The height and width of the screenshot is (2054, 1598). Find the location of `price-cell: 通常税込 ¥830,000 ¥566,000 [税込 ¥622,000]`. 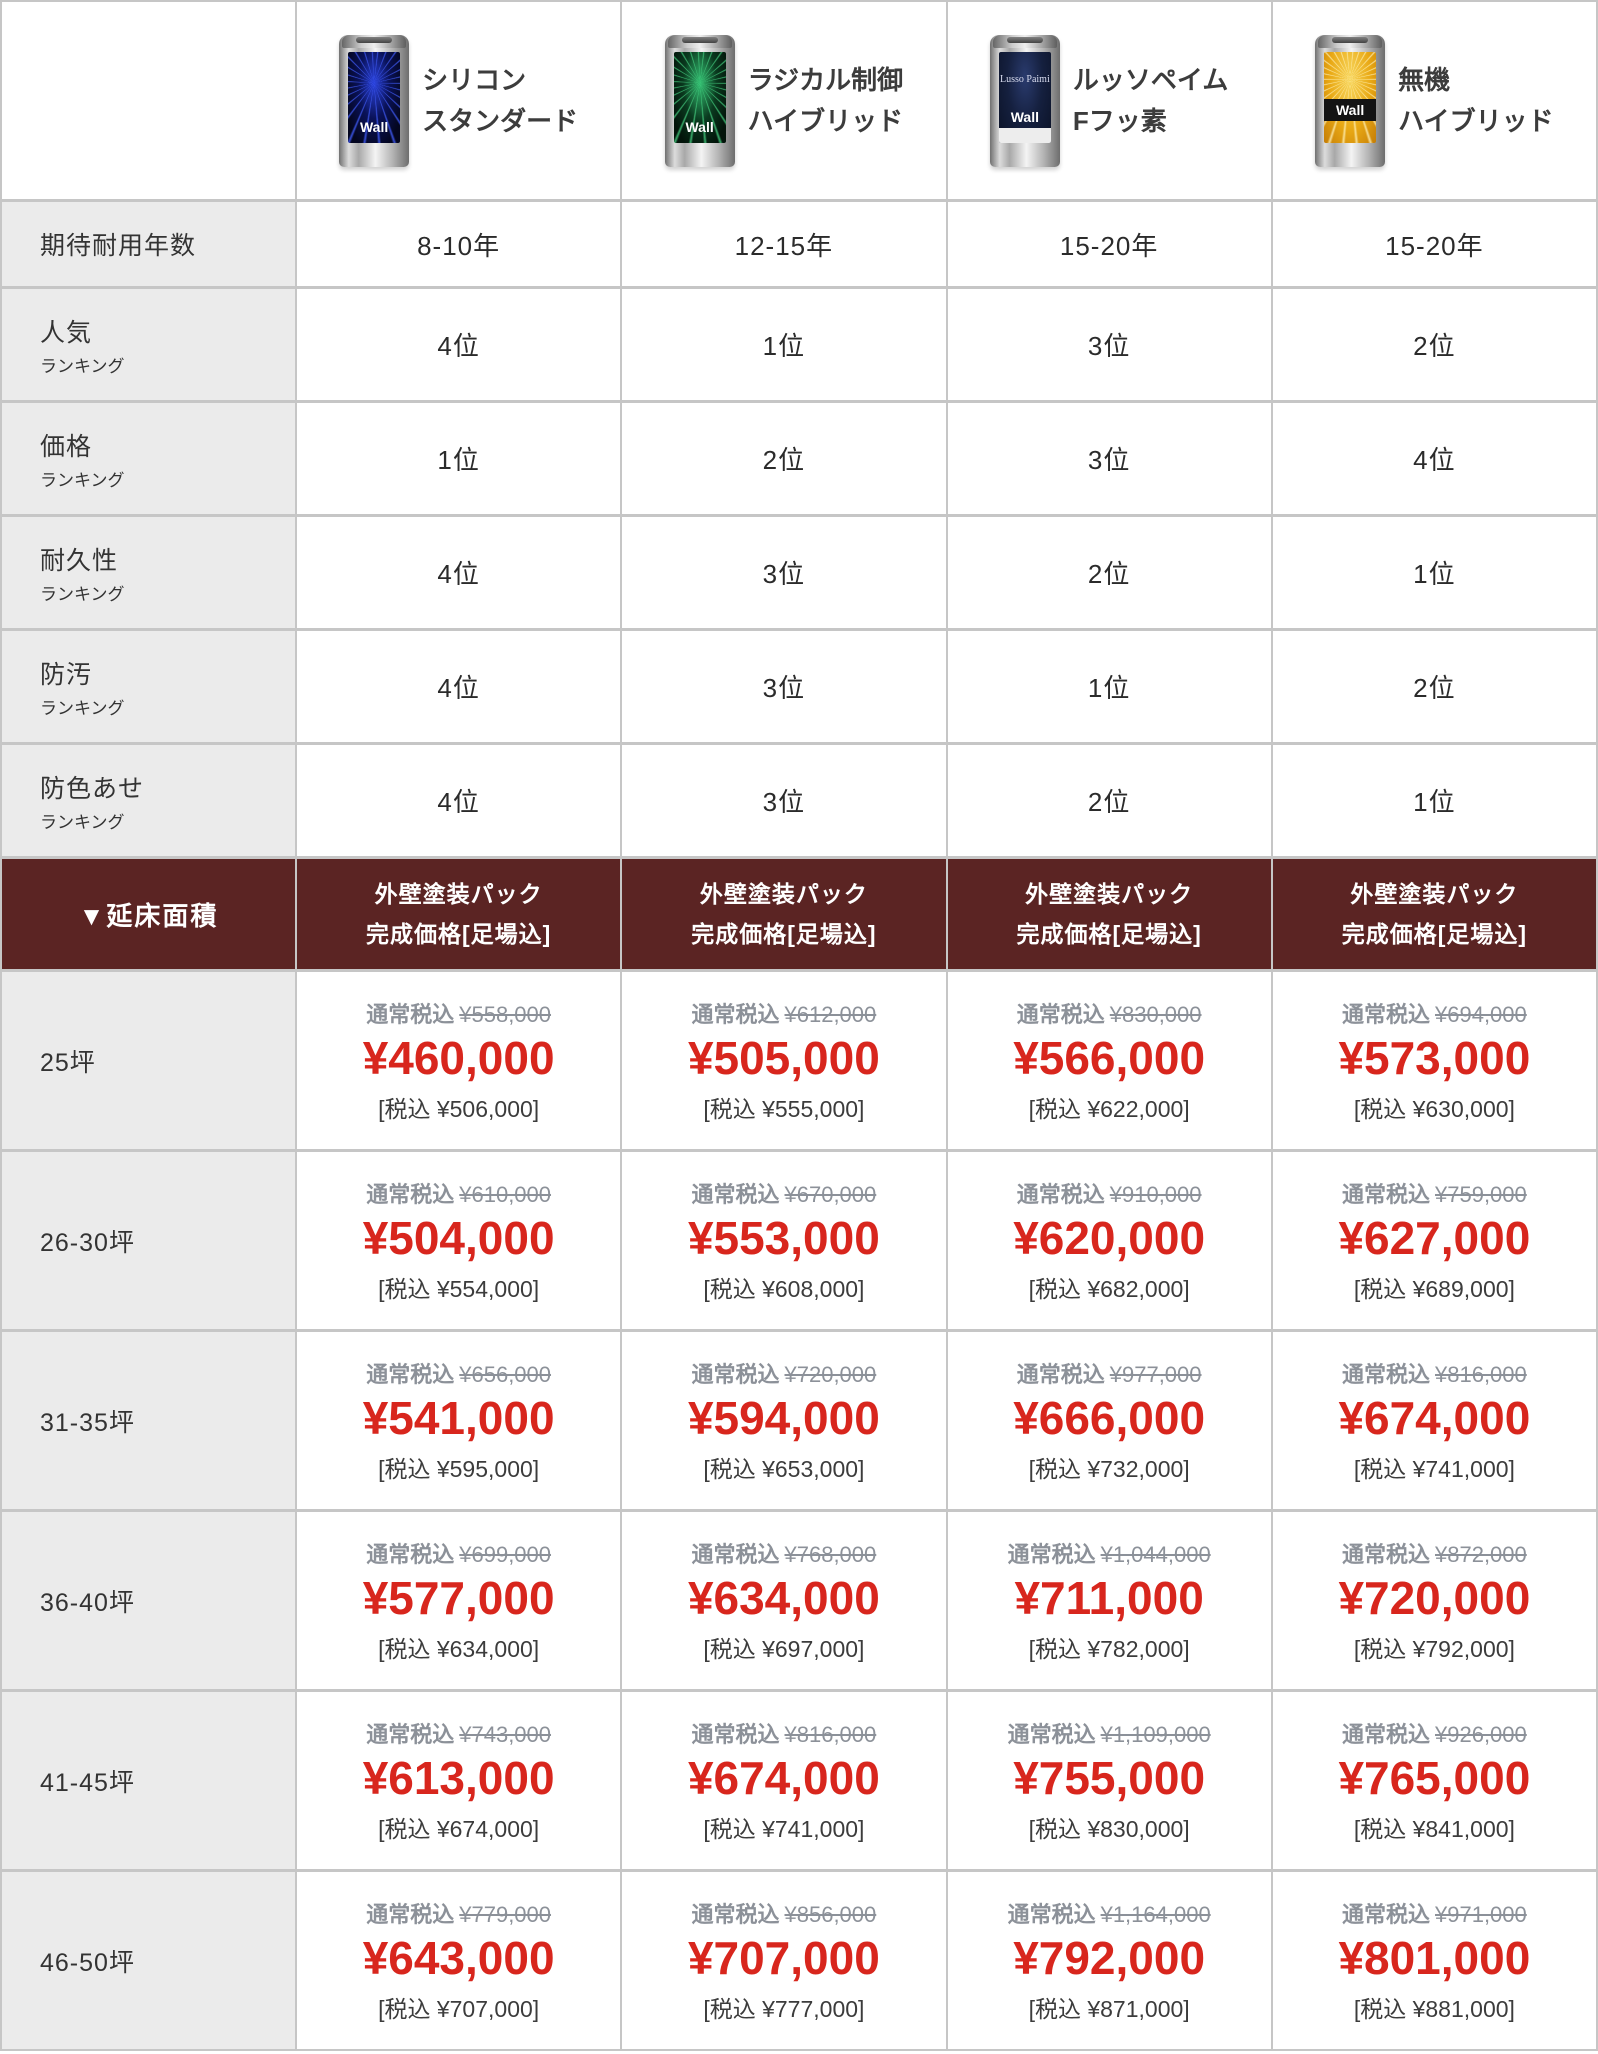

price-cell: 通常税込 ¥830,000 ¥566,000 [税込 ¥622,000] is located at coordinates (1109, 1060).